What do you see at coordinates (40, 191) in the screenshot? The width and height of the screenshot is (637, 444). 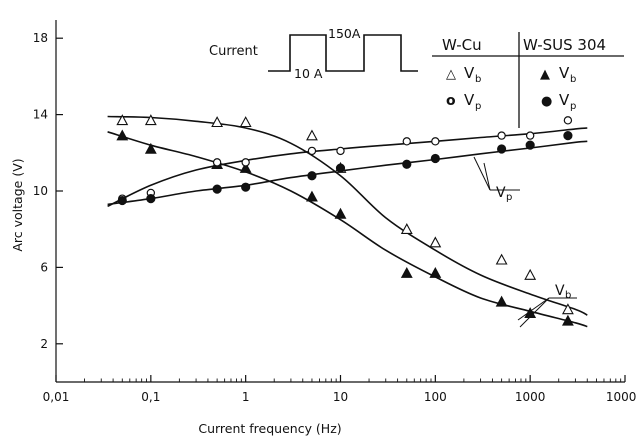 I see `y-tick-label-2: 10` at bounding box center [40, 191].